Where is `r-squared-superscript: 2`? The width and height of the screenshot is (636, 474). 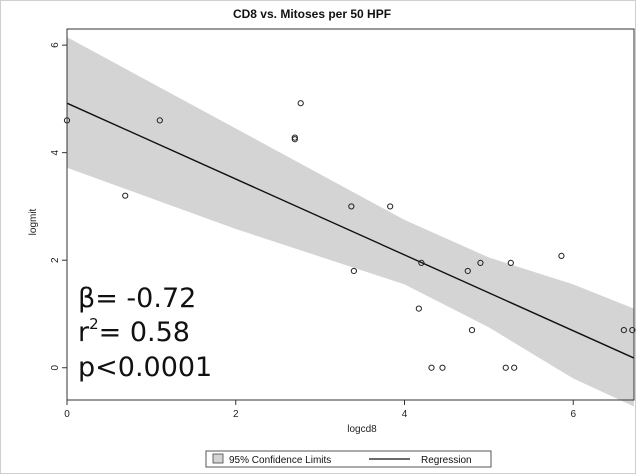
r-squared-superscript: 2 is located at coordinates (94, 324).